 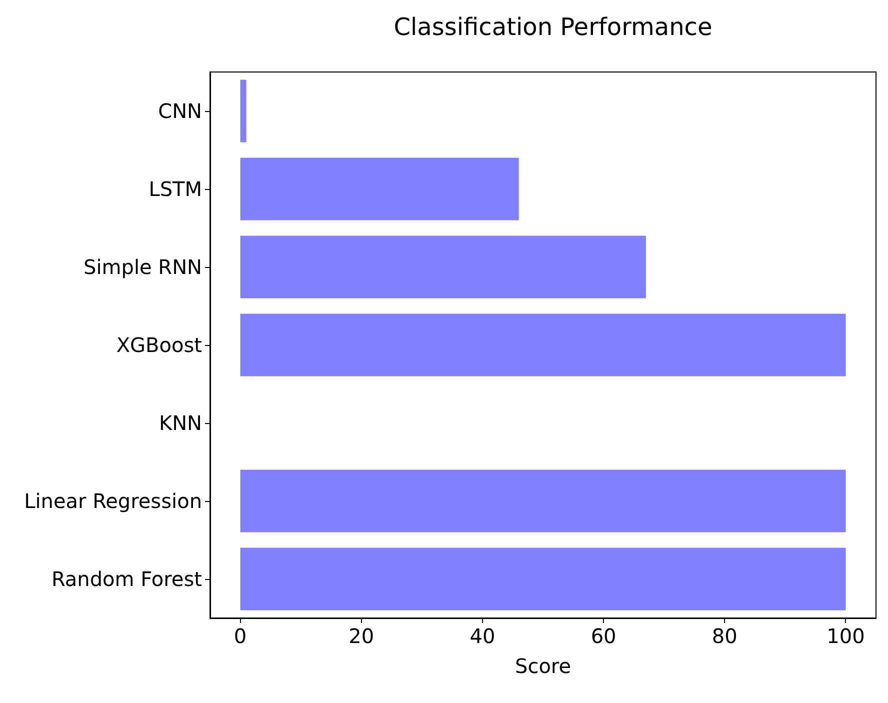 What do you see at coordinates (603, 636) in the screenshot?
I see `x-tick-label: 60` at bounding box center [603, 636].